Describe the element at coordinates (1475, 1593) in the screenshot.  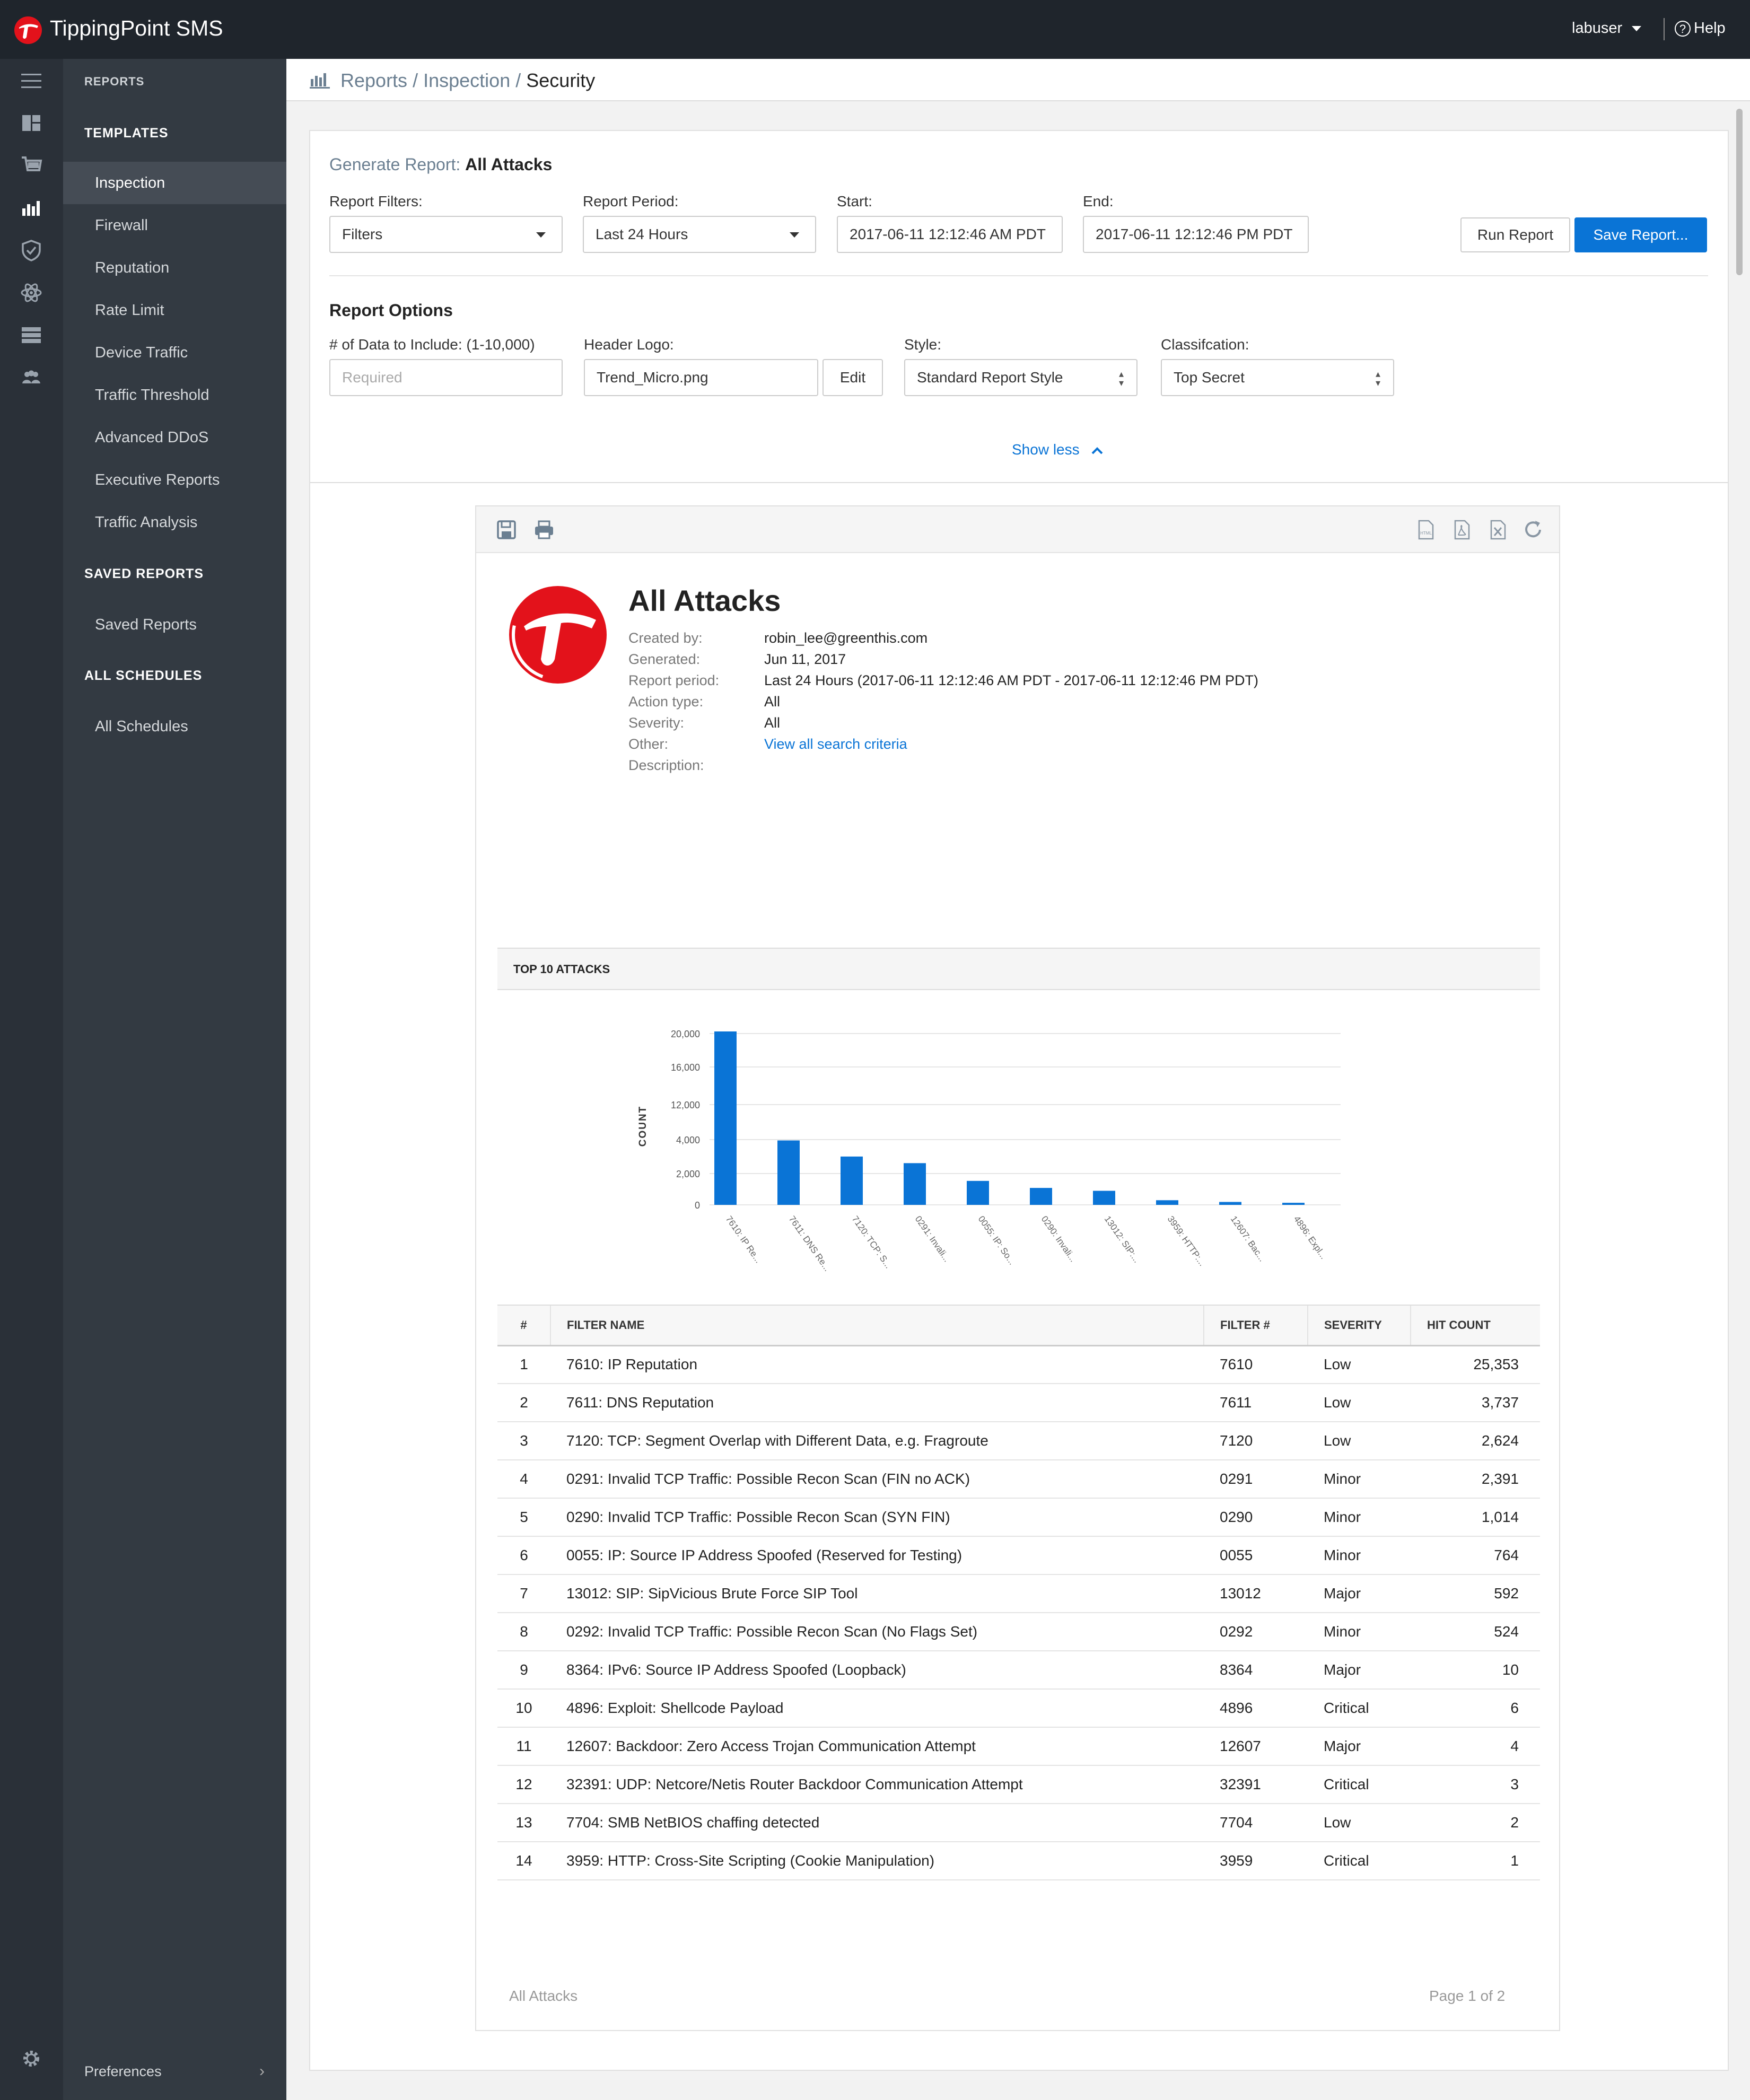
I see `row-hit-count: 592` at that location.